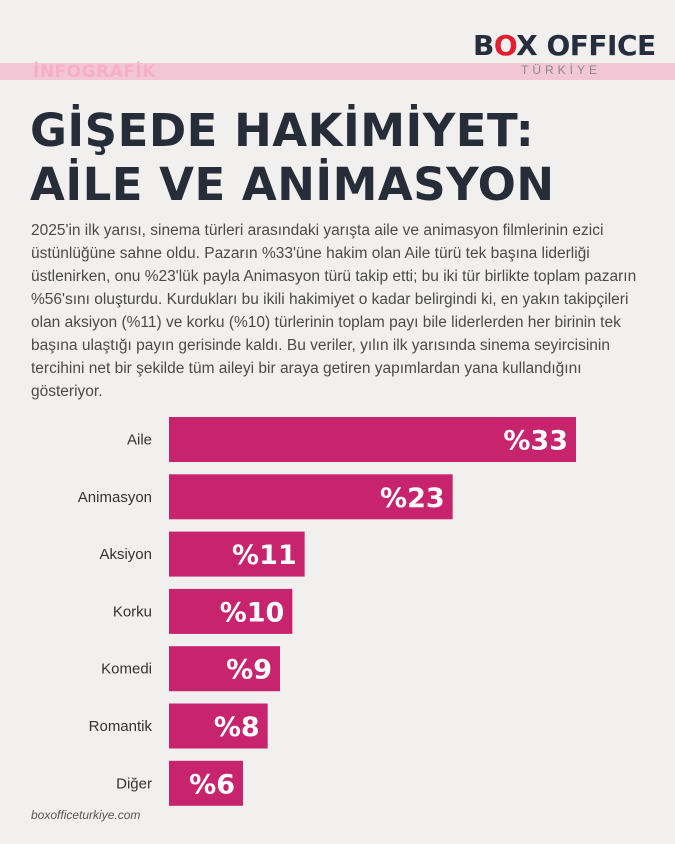  Describe the element at coordinates (505, 45) in the screenshot. I see `logo-o-mark: O` at that location.